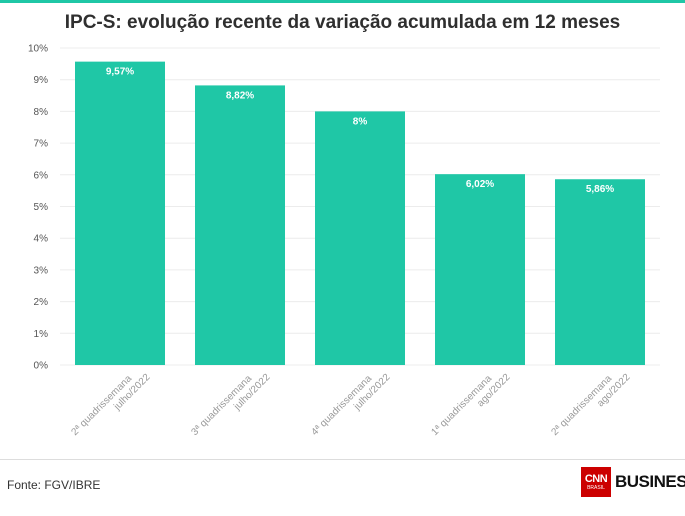  I want to click on y-tick-label: 5%, so click(41, 207).